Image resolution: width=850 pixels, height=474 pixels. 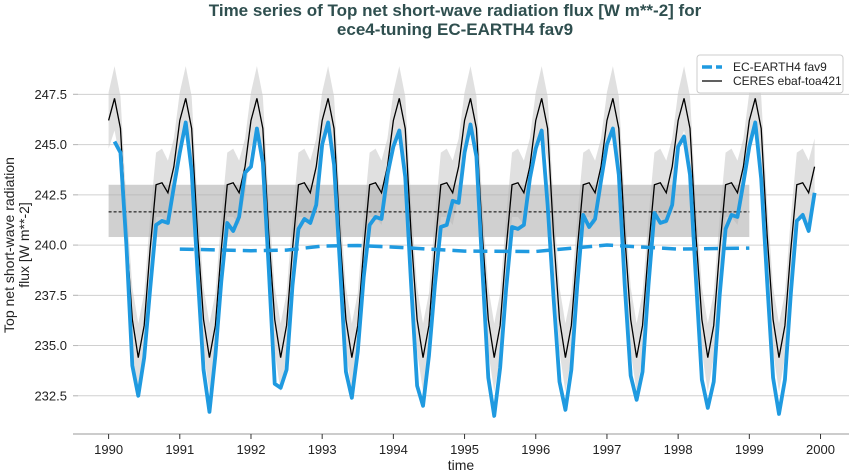 What do you see at coordinates (50, 345) in the screenshot?
I see `y-tick-label: 235.0` at bounding box center [50, 345].